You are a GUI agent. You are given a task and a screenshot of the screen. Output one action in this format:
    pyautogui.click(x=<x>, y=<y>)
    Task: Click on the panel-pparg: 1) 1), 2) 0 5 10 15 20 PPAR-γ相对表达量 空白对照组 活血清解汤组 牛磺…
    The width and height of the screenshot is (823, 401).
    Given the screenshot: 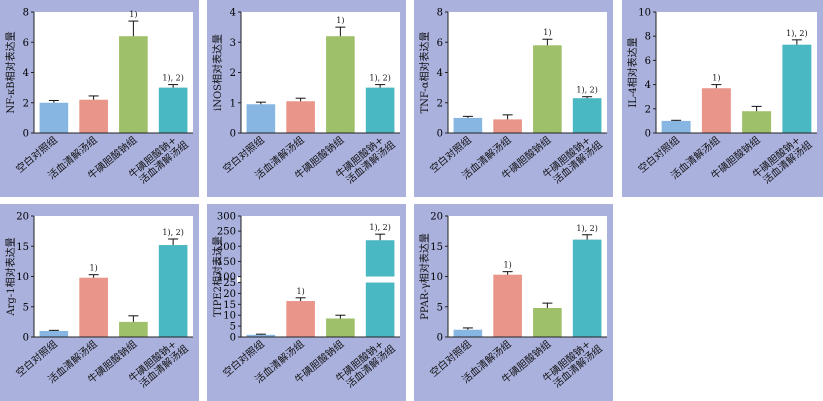 What is the action you would take?
    pyautogui.click(x=513, y=302)
    